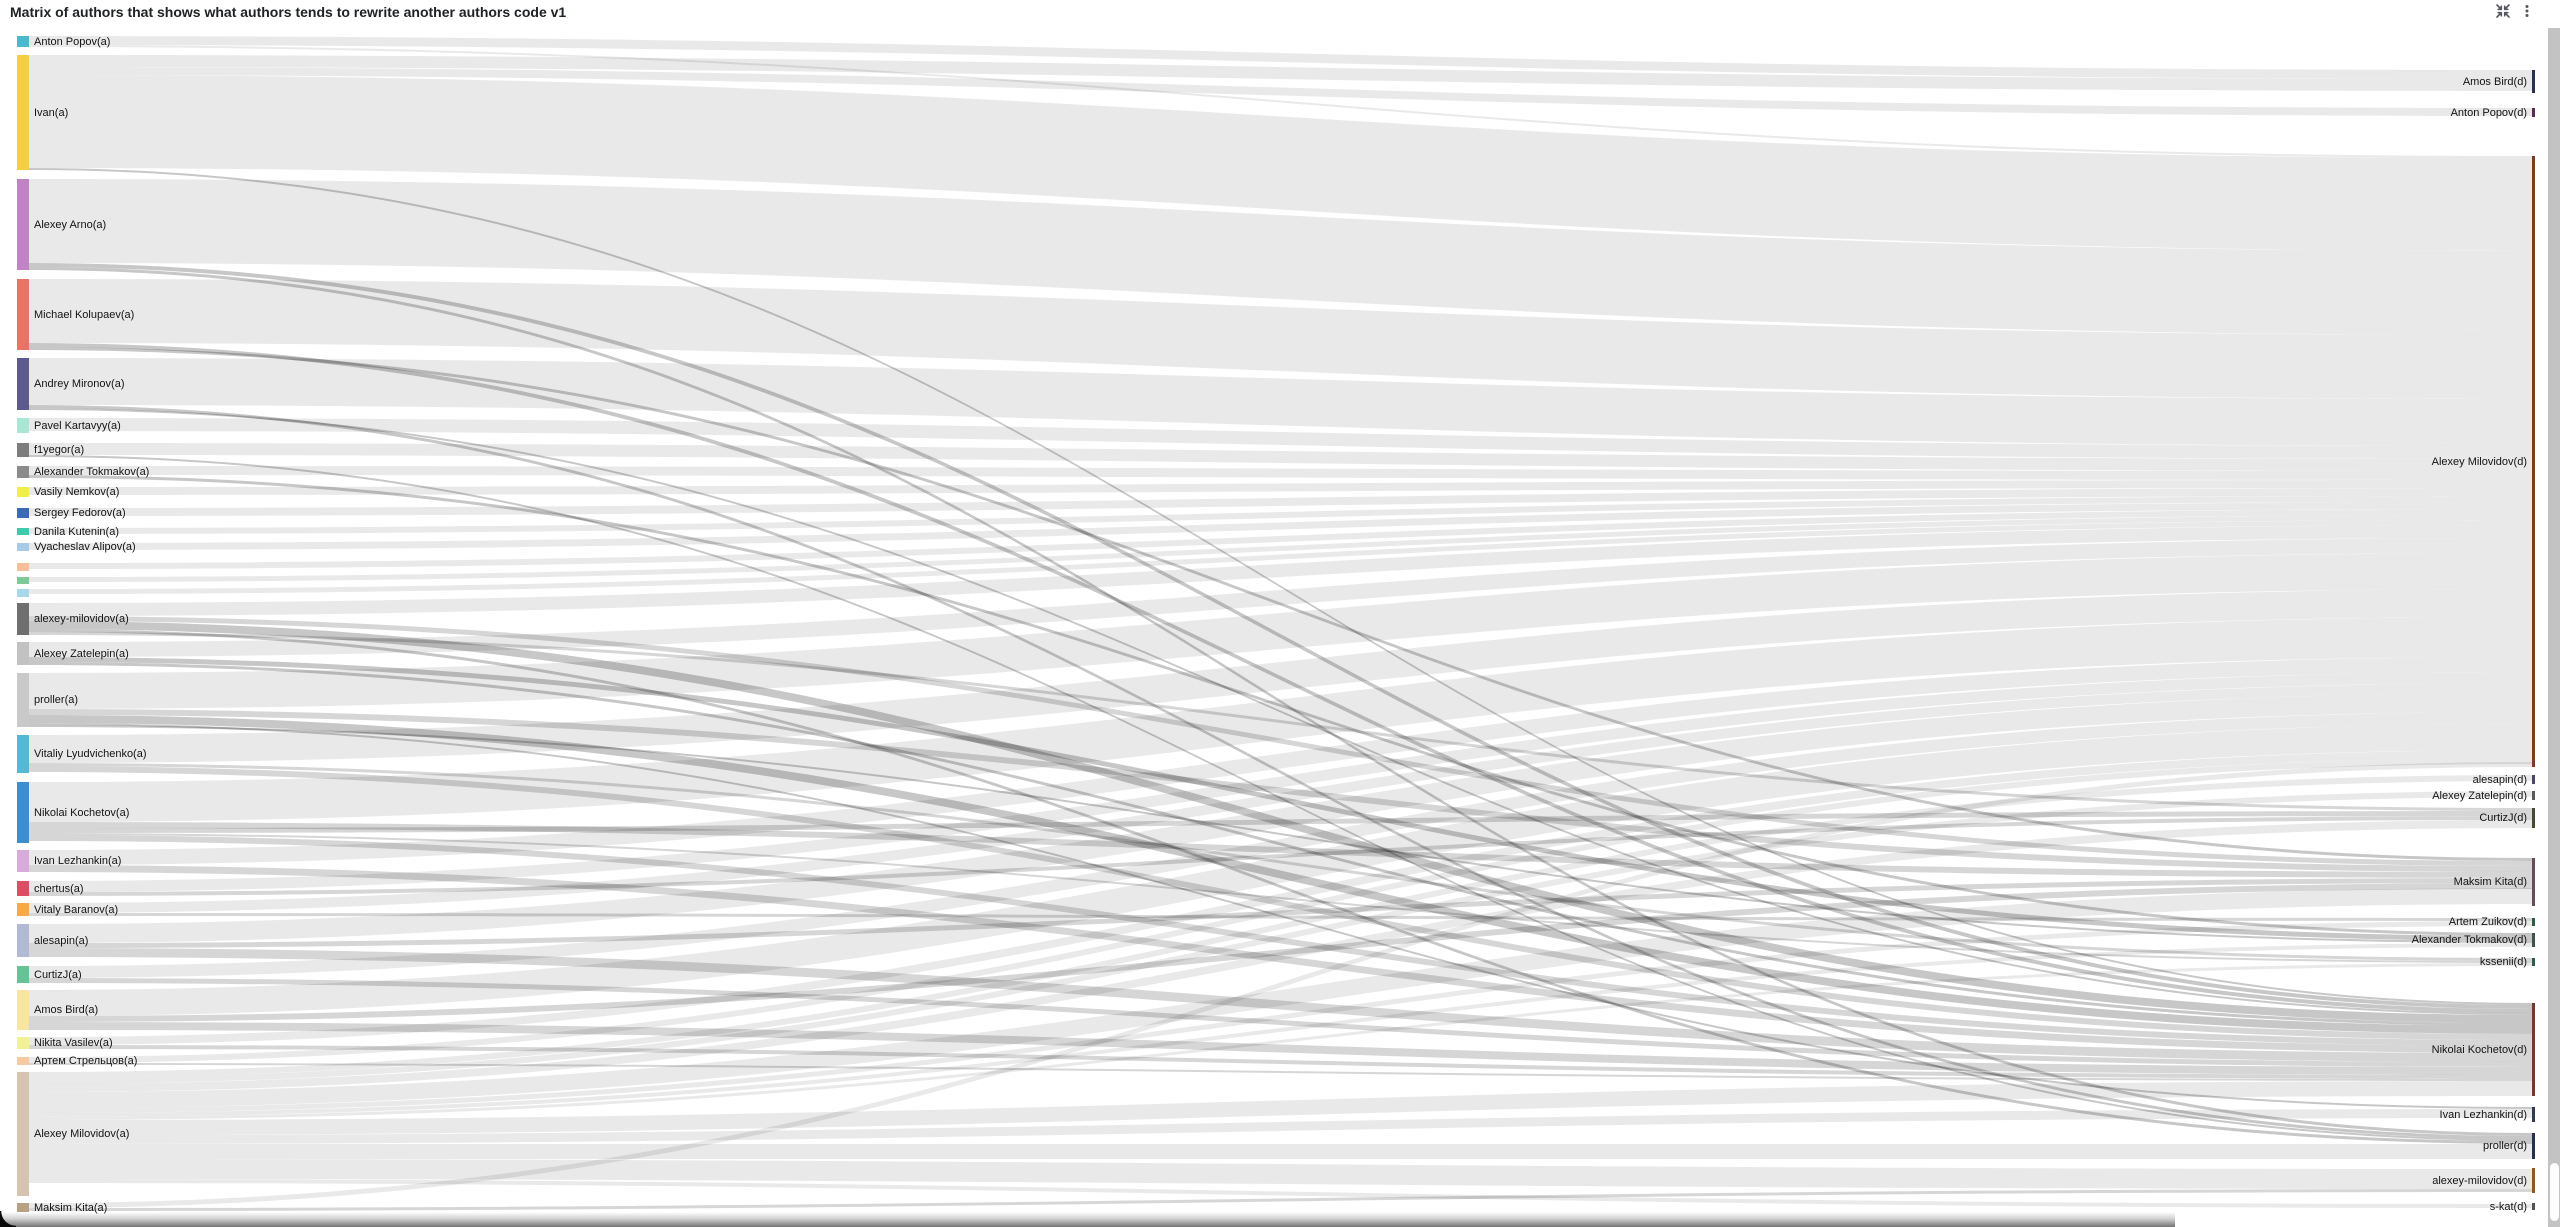 The image size is (2560, 1227). Describe the element at coordinates (2554, 1192) in the screenshot. I see `scrollbar-thumb` at that location.